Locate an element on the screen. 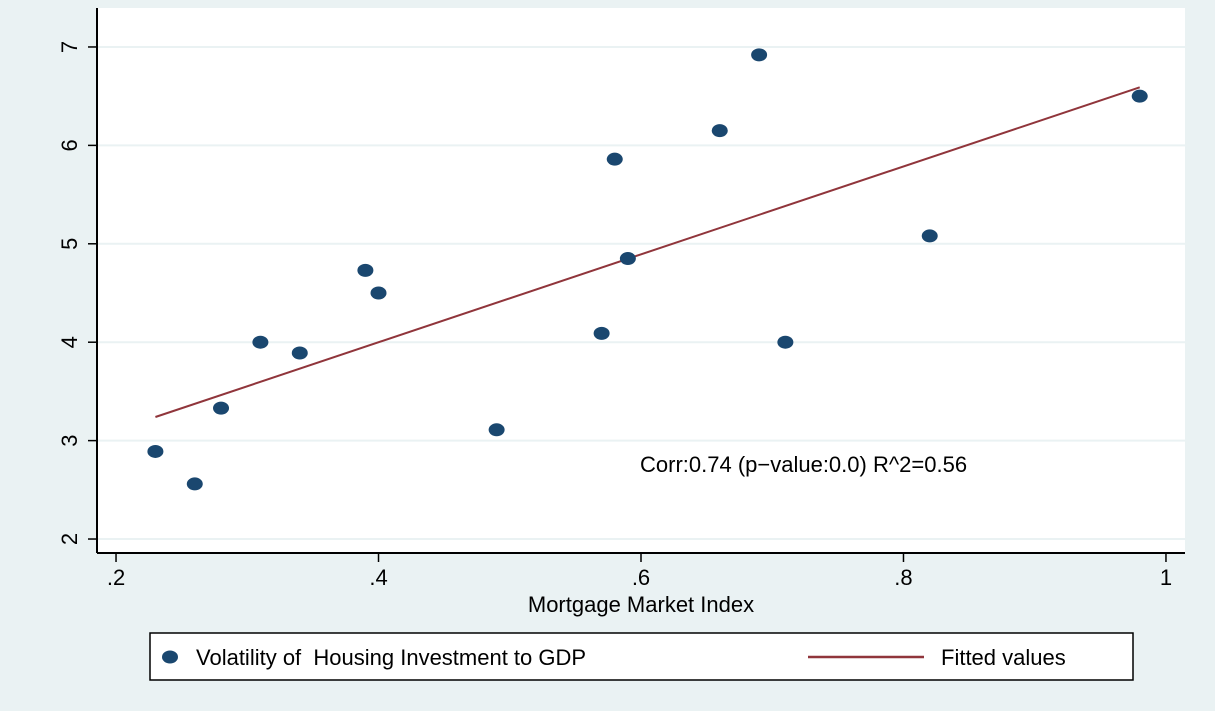 This screenshot has width=1215, height=711. legend-swatch is located at coordinates (170, 657).